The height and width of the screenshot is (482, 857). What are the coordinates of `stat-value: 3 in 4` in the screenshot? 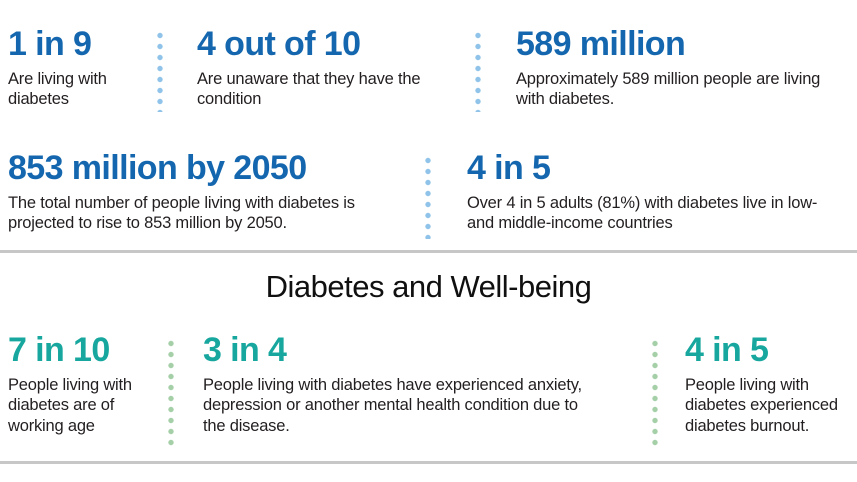 It's located at (245, 350).